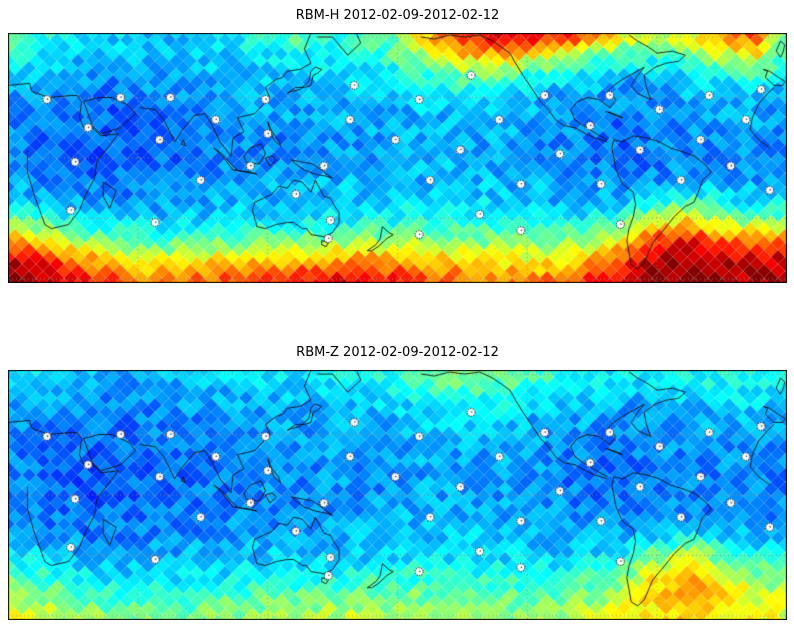  What do you see at coordinates (397, 15) in the screenshot?
I see `panel-title-rbm-h: RBM-H 2012-02-09-2012-02-12` at bounding box center [397, 15].